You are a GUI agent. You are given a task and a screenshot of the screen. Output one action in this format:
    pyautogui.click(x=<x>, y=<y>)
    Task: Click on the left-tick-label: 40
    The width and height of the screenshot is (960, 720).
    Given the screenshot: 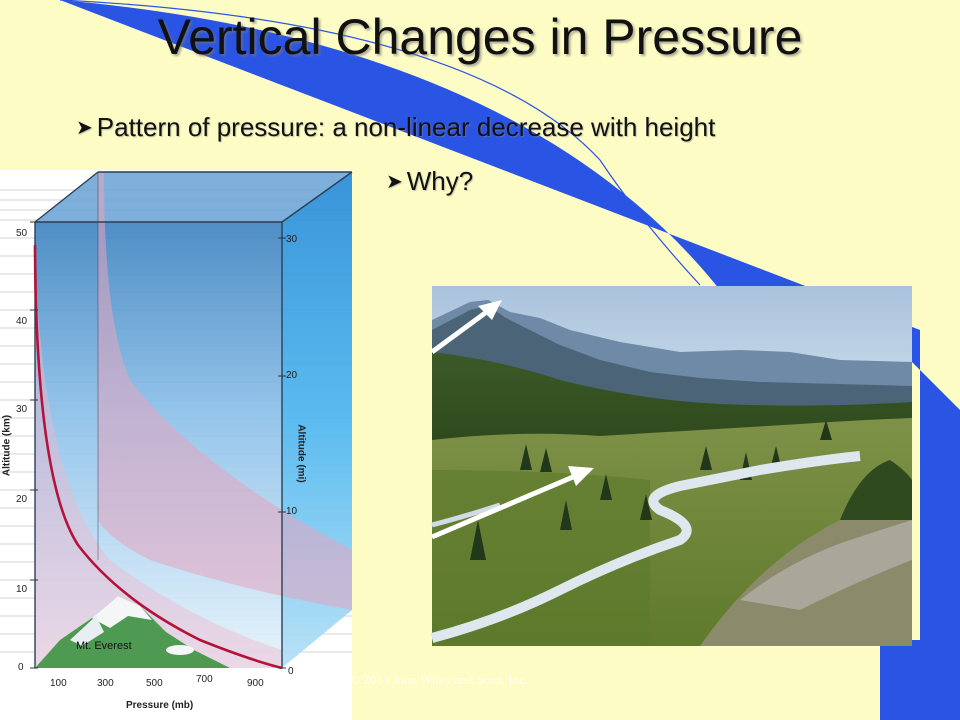 What is the action you would take?
    pyautogui.click(x=22, y=321)
    